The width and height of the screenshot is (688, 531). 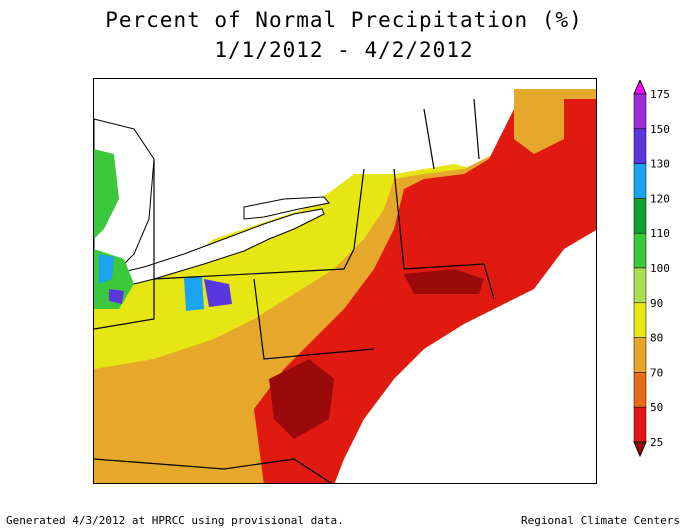 What do you see at coordinates (539, 121) in the screenshot?
I see `maine-orange` at bounding box center [539, 121].